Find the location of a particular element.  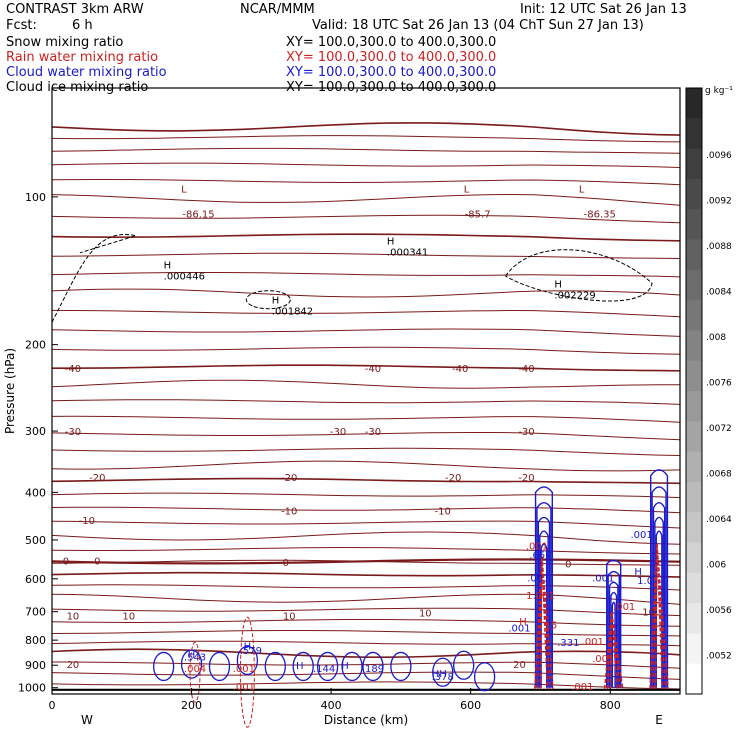

field-xy-rain: XY= 100.0,300.0 to 400.0,300.0 is located at coordinates (391, 57).